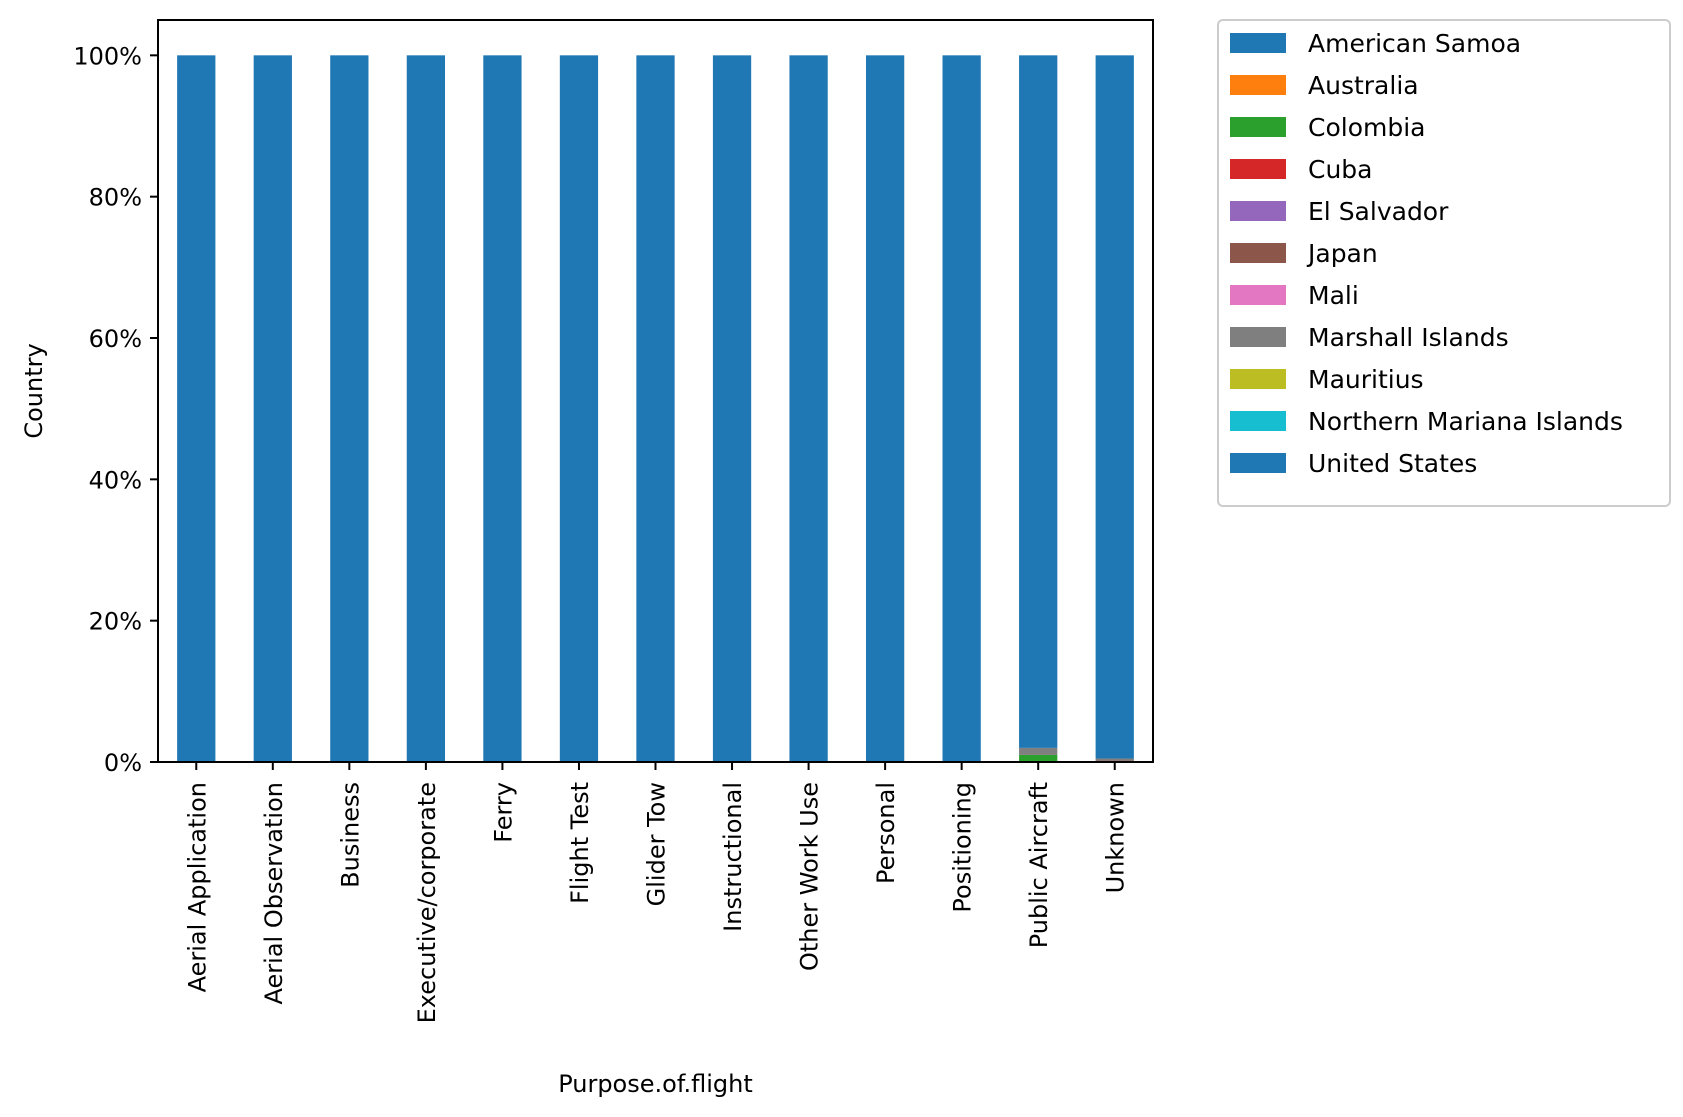 Image resolution: width=1683 pixels, height=1117 pixels. Describe the element at coordinates (1038, 758) in the screenshot. I see `bar-segment-public-aircraft-colombia` at that location.